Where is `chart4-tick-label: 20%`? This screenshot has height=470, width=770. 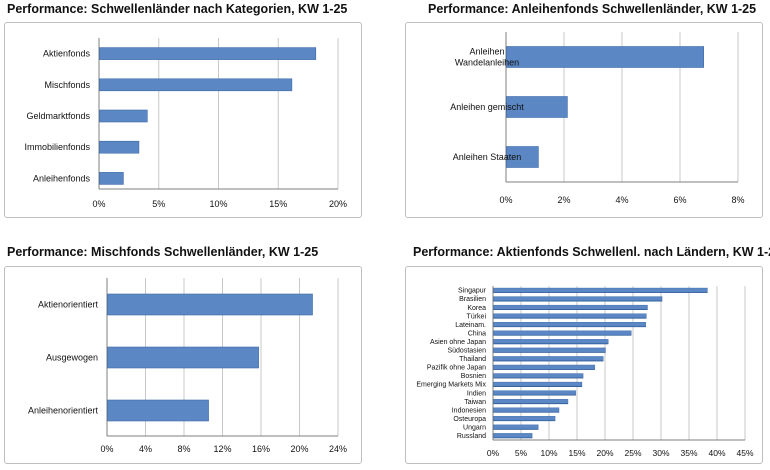
chart4-tick-label: 20% is located at coordinates (604, 453).